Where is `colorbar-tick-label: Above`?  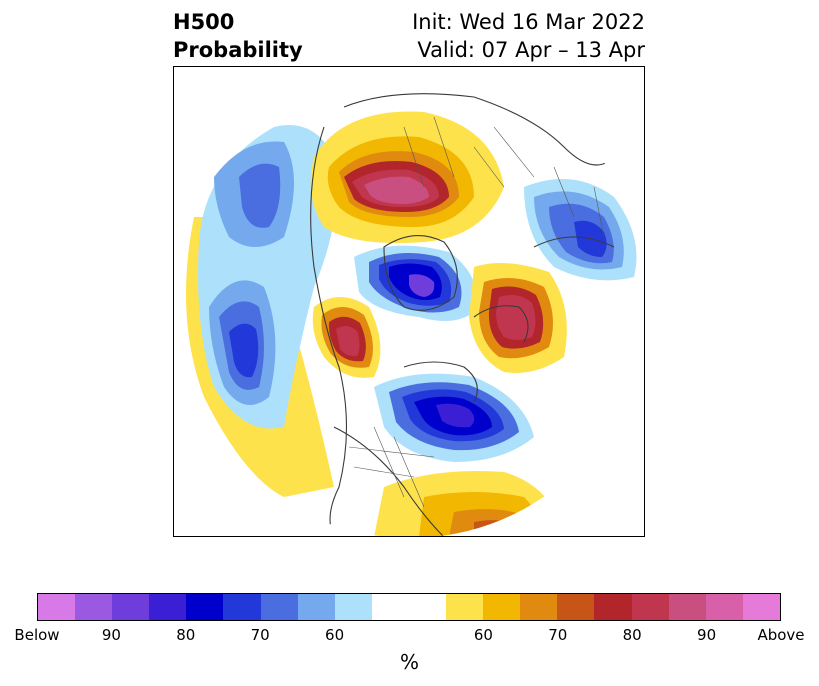
colorbar-tick-label: Above is located at coordinates (781, 635).